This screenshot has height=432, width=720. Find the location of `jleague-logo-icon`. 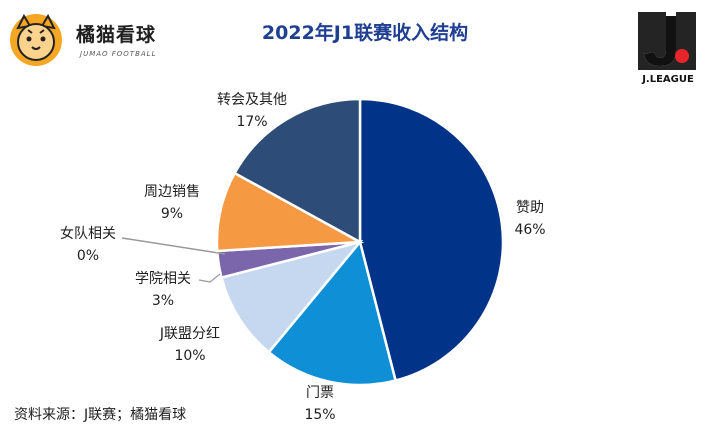

jleague-logo-icon is located at coordinates (667, 41).